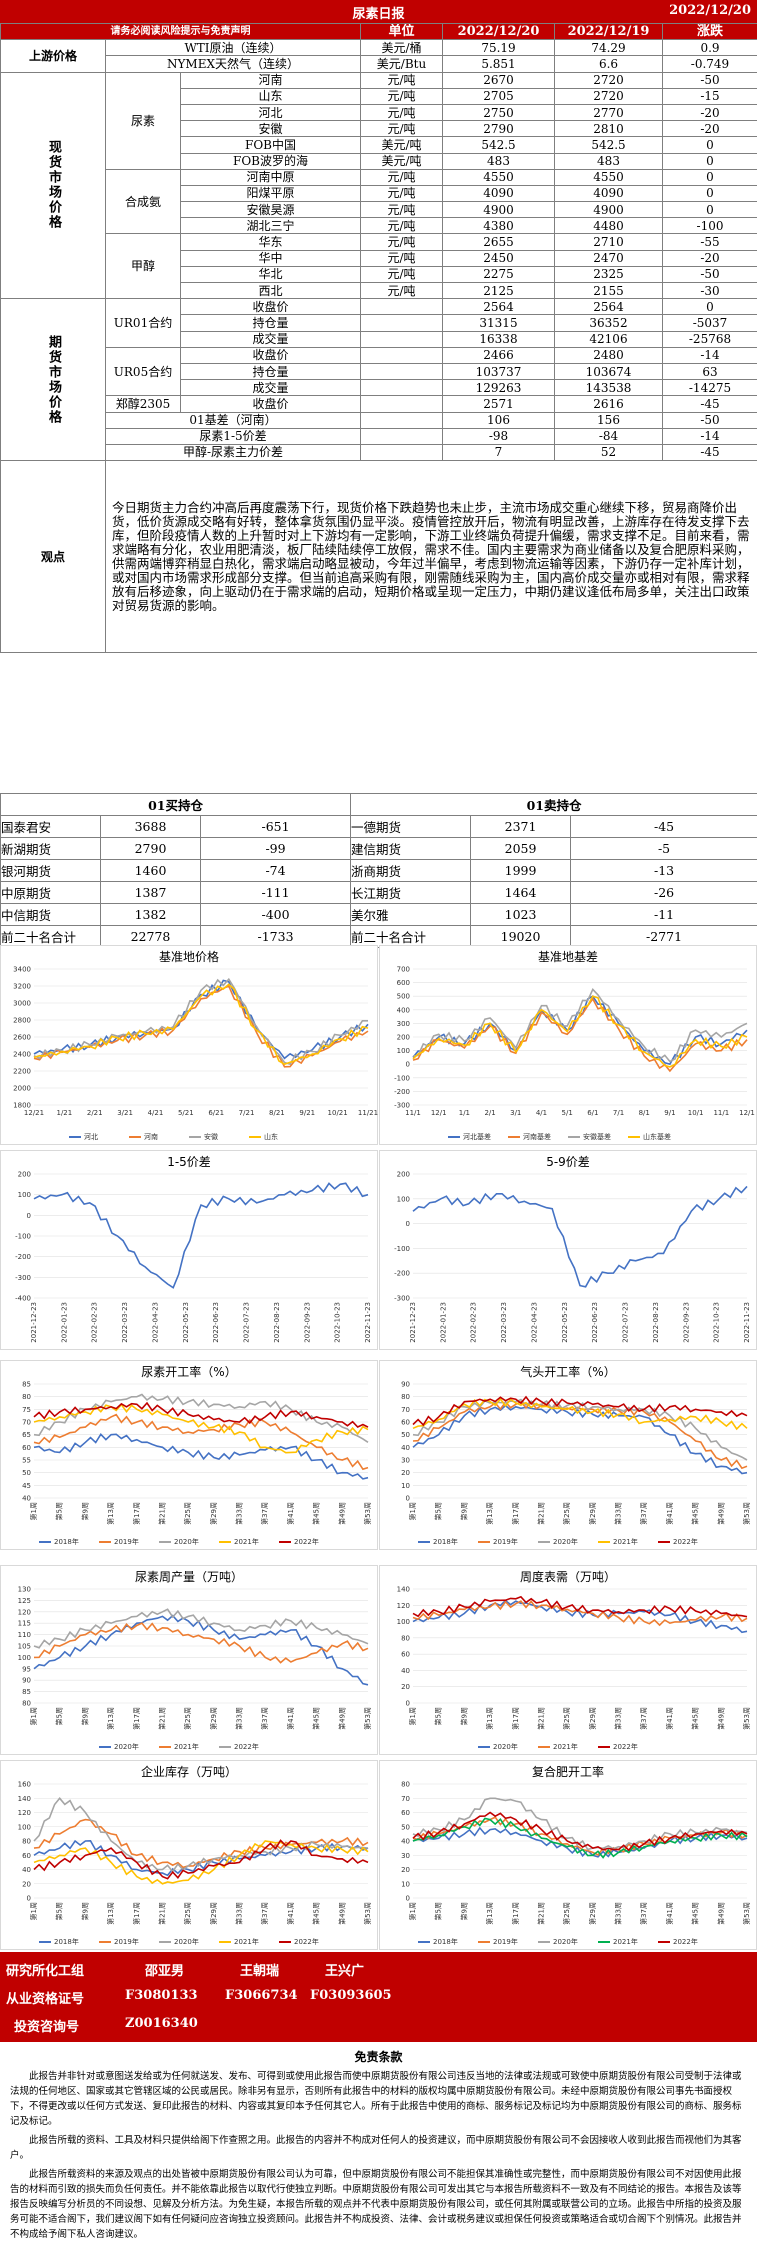 This screenshot has width=757, height=2242. What do you see at coordinates (685, 1941) in the screenshot?
I see `legend-label: 2022年` at bounding box center [685, 1941].